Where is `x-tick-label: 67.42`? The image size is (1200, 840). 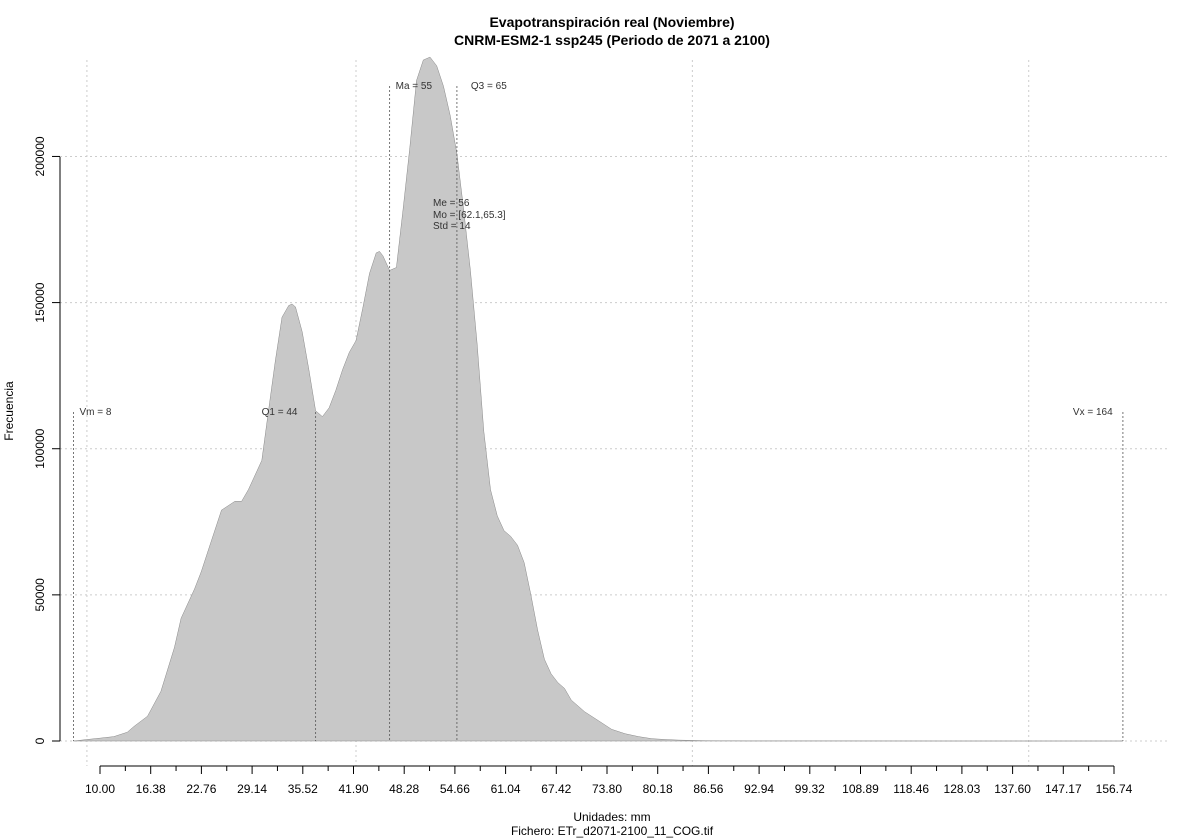
x-tick-label: 67.42 is located at coordinates (556, 789).